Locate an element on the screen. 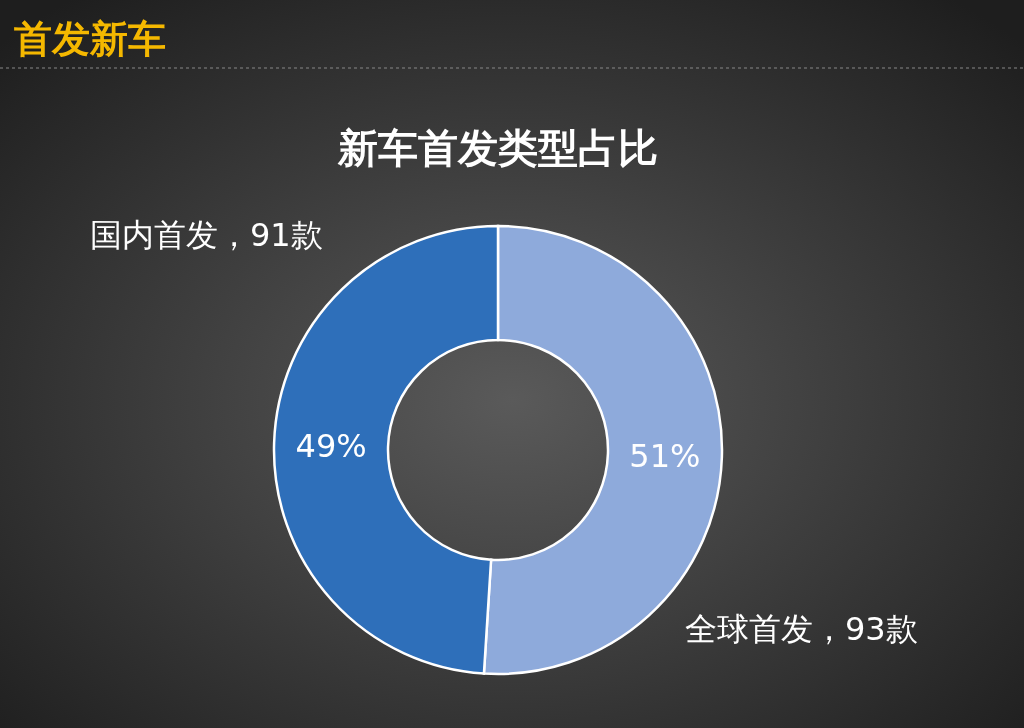 This screenshot has height=728, width=1024. slice-label: 全球首发，93款 is located at coordinates (801, 629).